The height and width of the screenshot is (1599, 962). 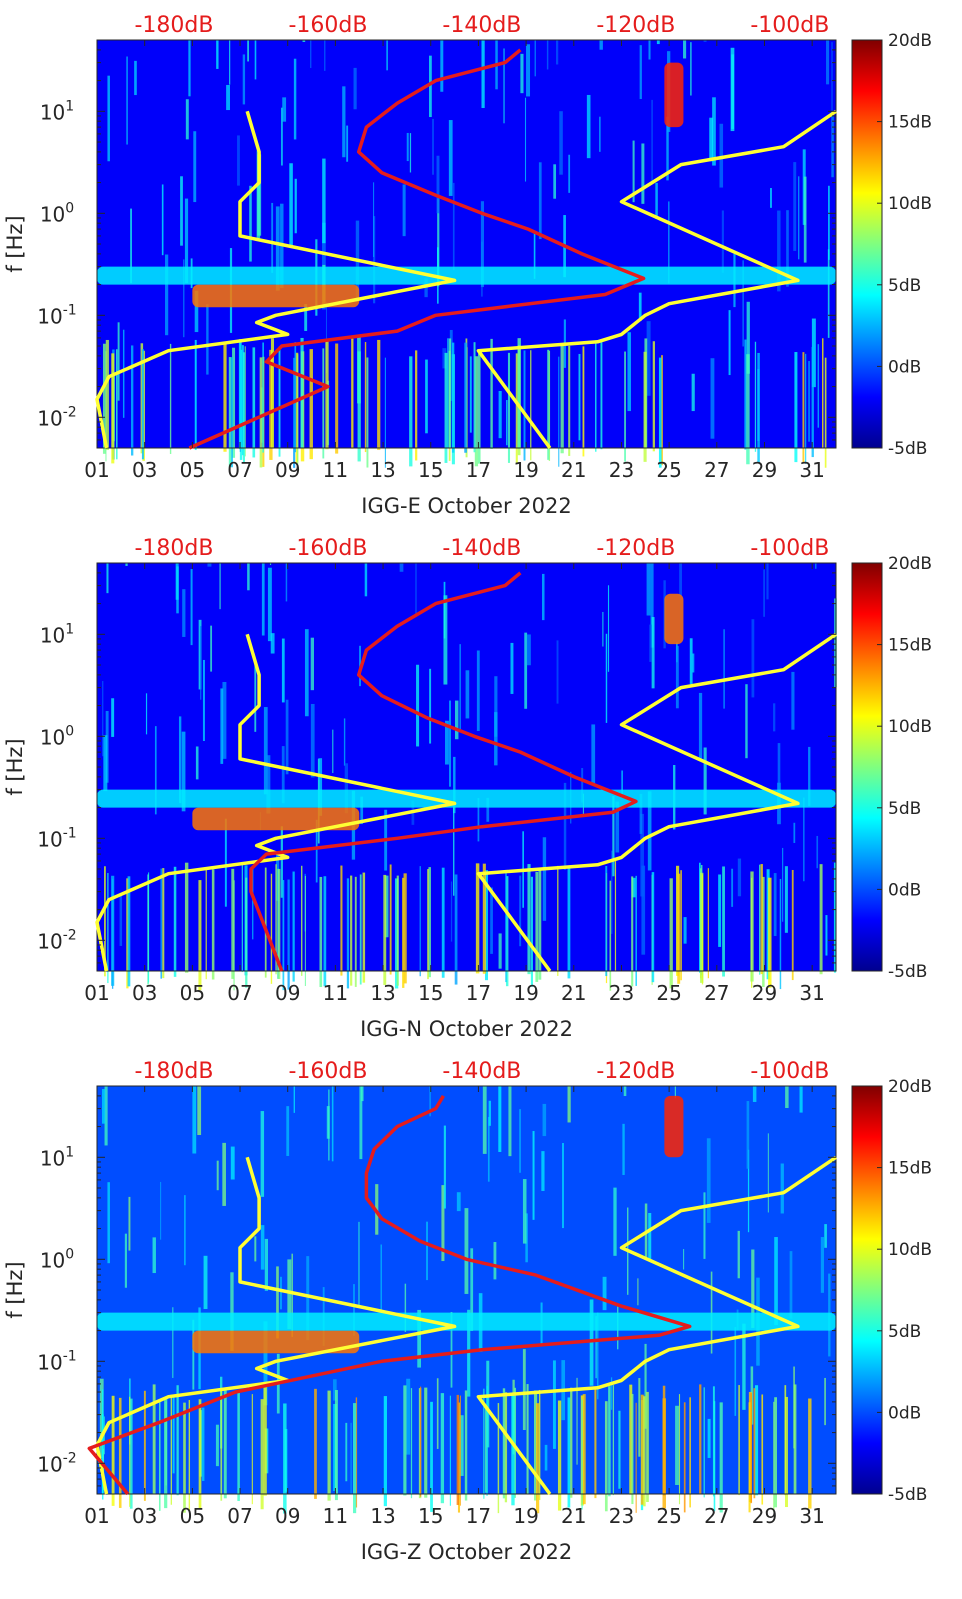 What do you see at coordinates (910, 564) in the screenshot?
I see `colorbar-tick-label: 20dB` at bounding box center [910, 564].